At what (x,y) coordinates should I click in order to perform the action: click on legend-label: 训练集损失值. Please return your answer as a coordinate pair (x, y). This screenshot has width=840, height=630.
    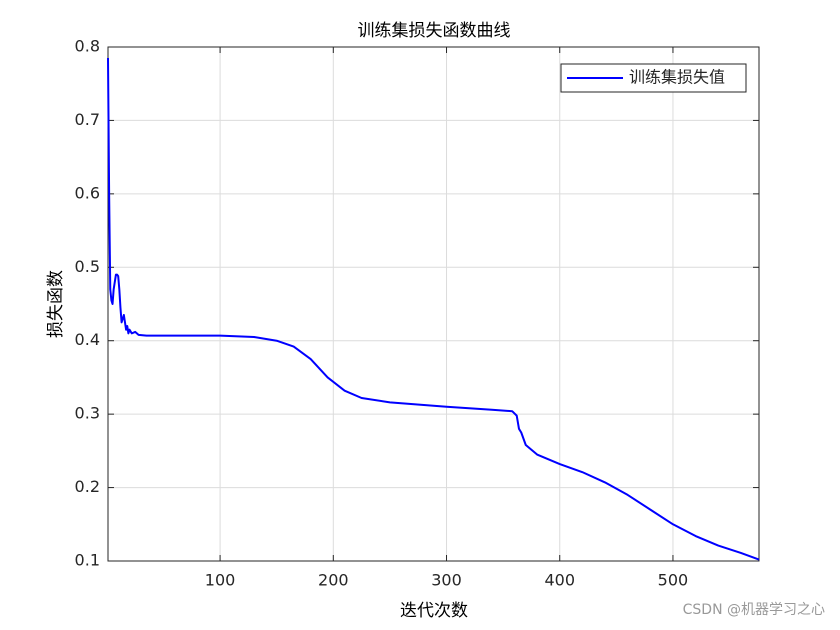
    Looking at the image, I should click on (677, 77).